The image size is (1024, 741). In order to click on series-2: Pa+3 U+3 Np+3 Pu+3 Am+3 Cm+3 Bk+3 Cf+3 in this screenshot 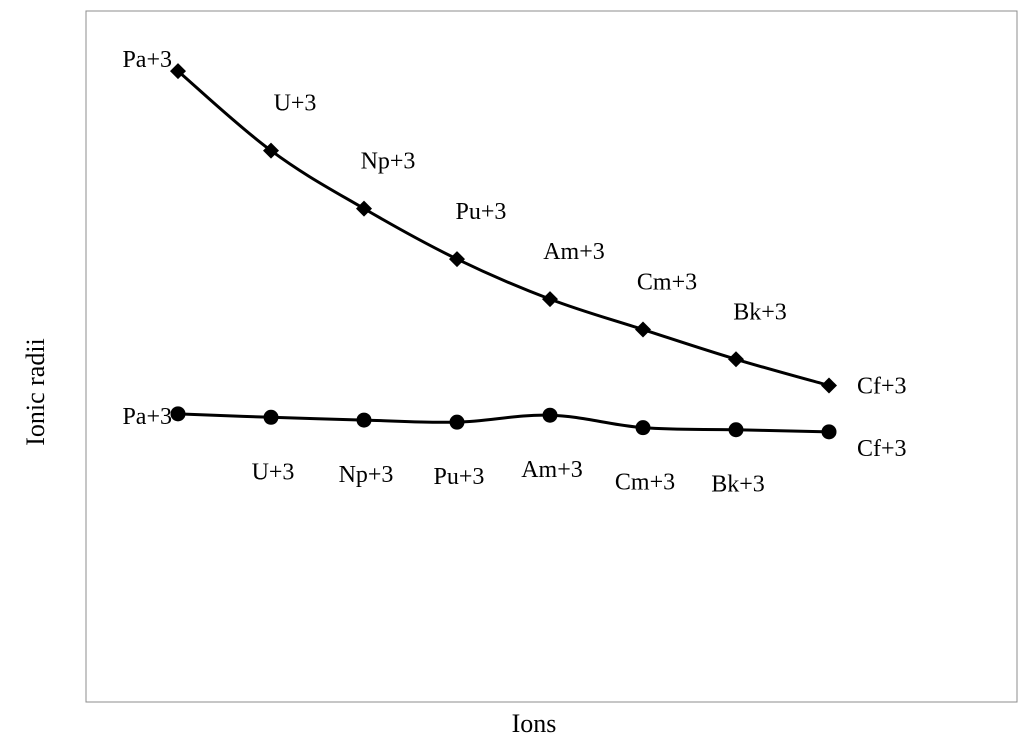, I will do `click(514, 451)`.